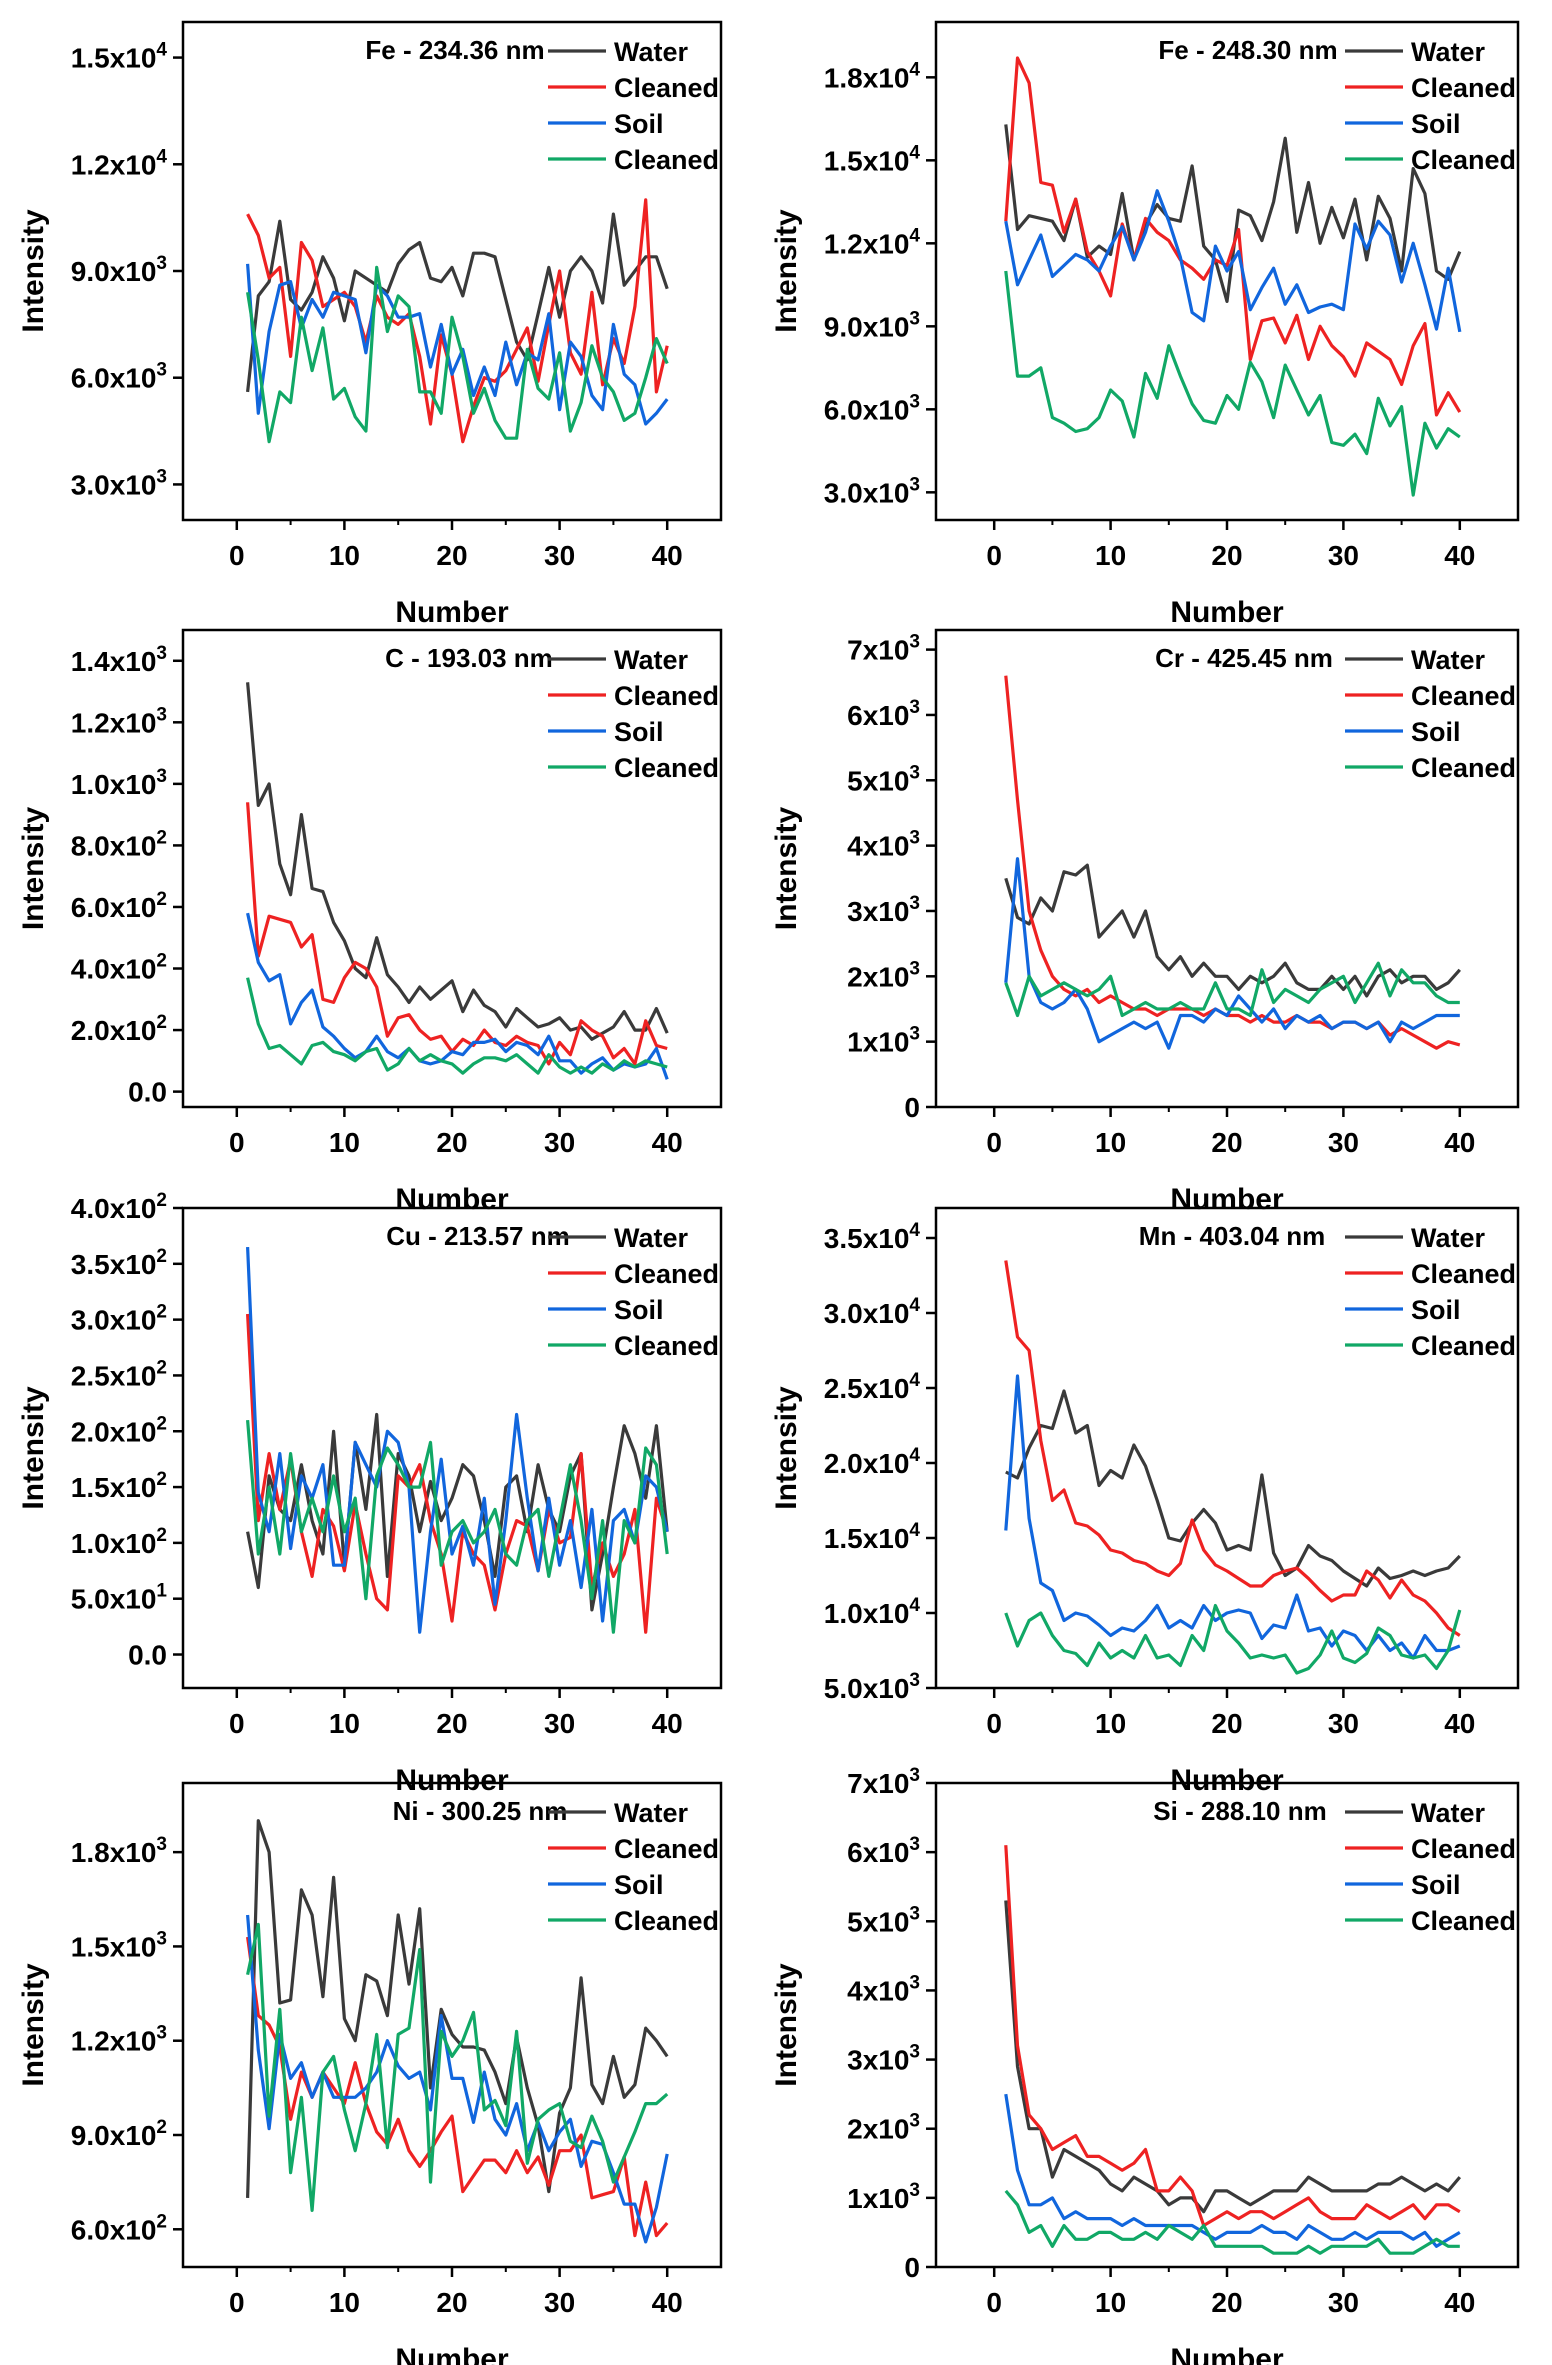 The width and height of the screenshot is (1552, 2365). Describe the element at coordinates (883, 910) in the screenshot. I see `y-tick-label: 3x10³` at that location.